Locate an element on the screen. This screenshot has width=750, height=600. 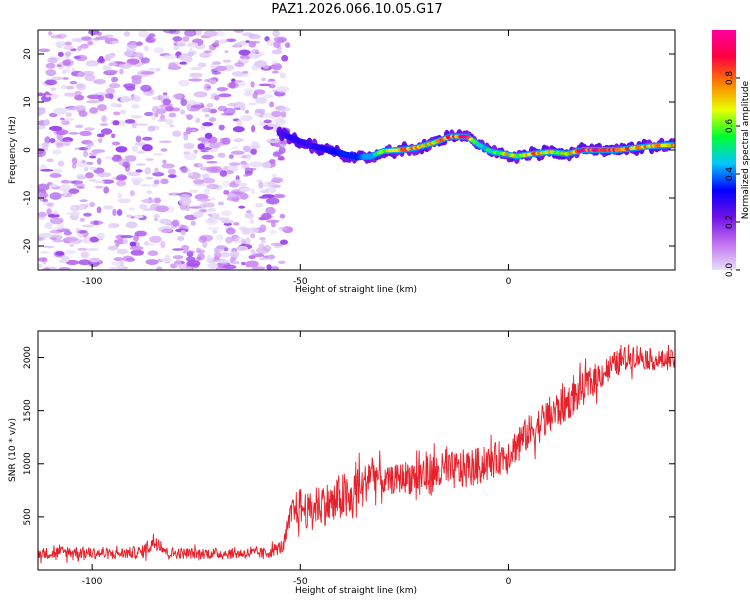
snr-ytick-label: 500 is located at coordinates (28, 516).